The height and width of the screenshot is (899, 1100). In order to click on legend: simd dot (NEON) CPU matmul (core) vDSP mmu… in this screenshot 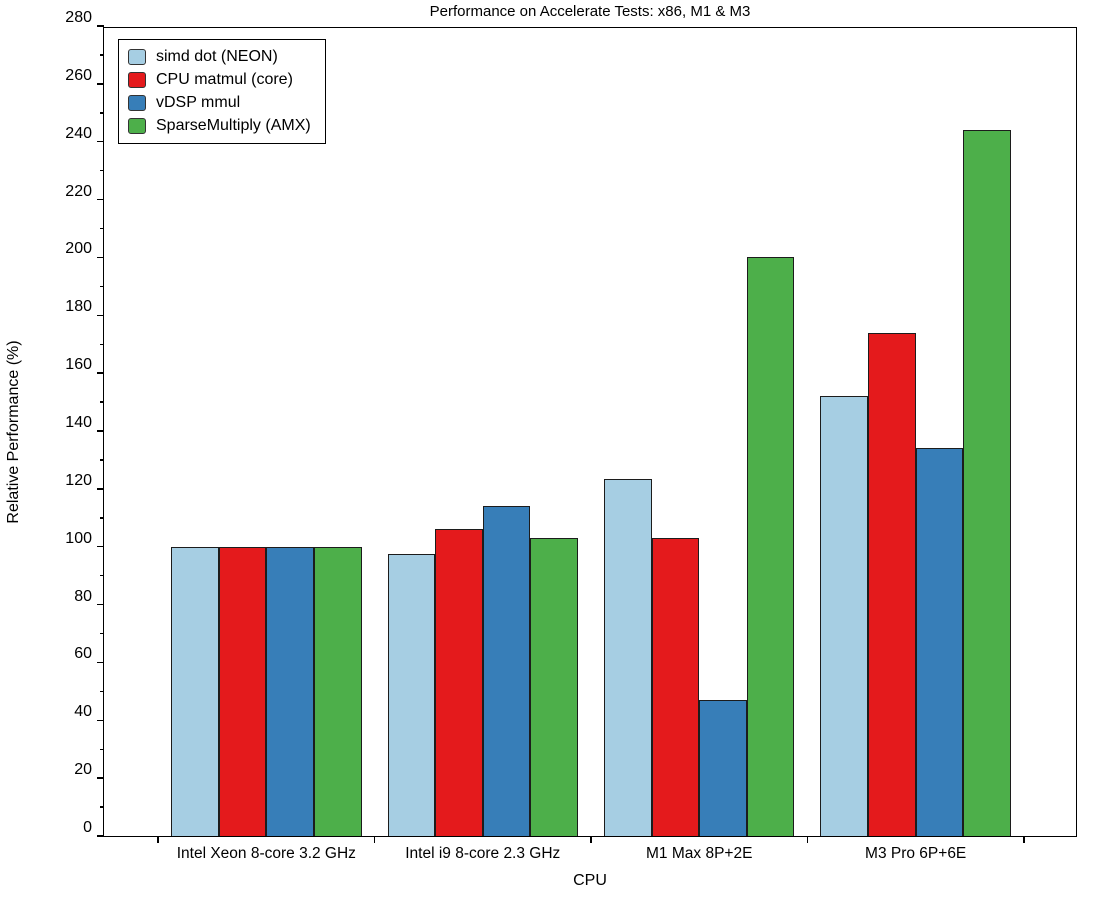, I will do `click(222, 91)`.